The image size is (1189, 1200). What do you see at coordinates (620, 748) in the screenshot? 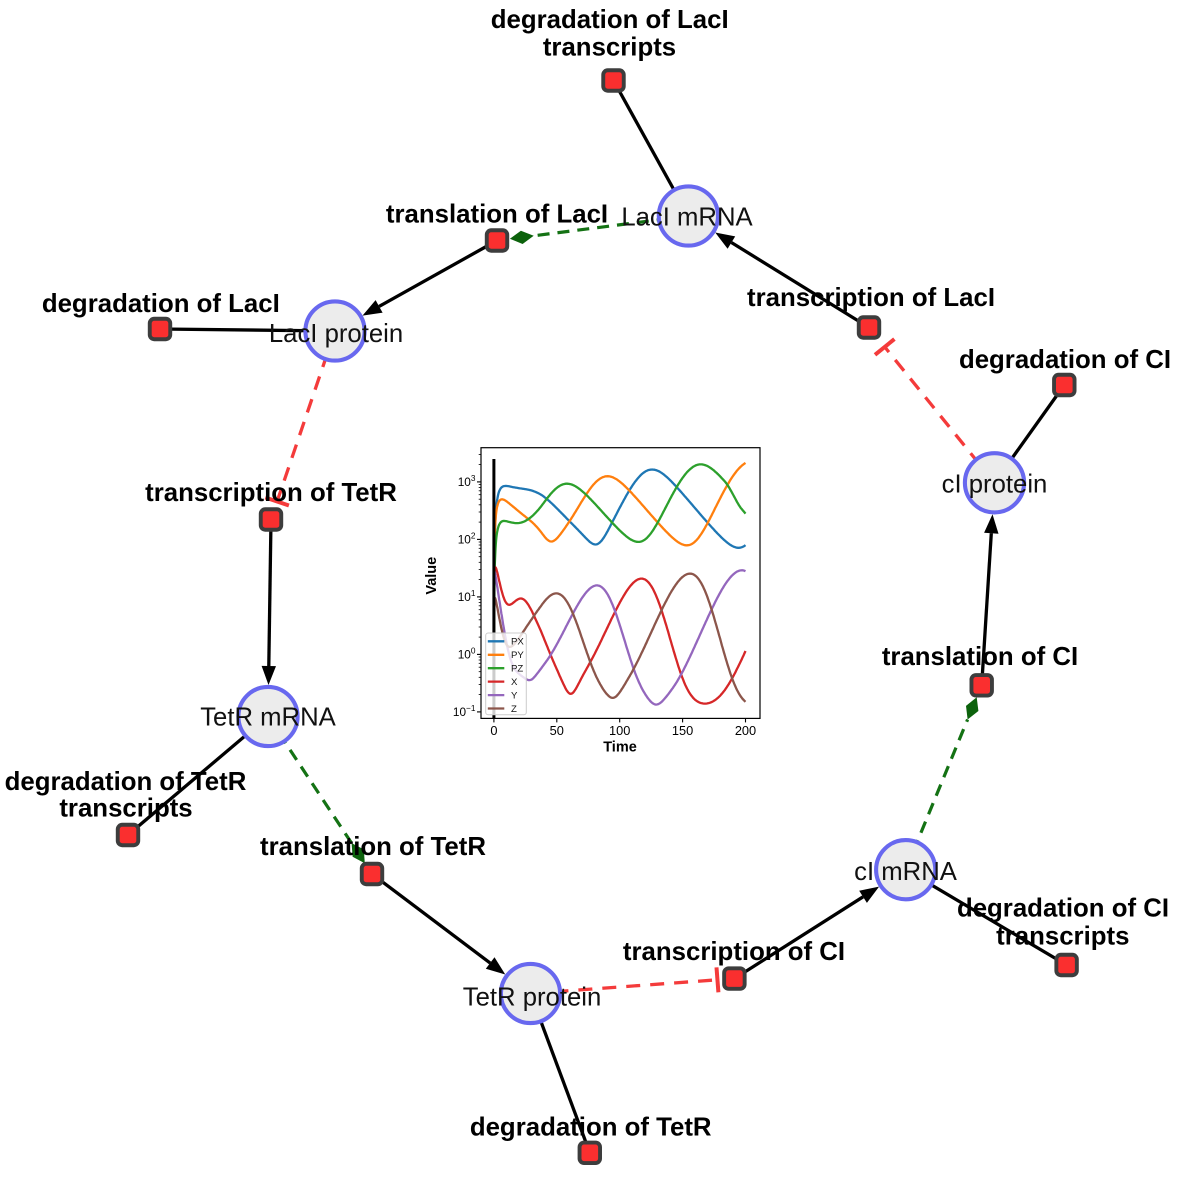
I see `svg-text: Time` at bounding box center [620, 748].